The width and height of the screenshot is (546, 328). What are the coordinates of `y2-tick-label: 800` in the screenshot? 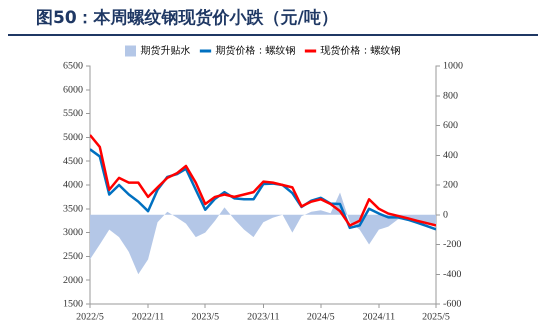 It's located at (450, 96).